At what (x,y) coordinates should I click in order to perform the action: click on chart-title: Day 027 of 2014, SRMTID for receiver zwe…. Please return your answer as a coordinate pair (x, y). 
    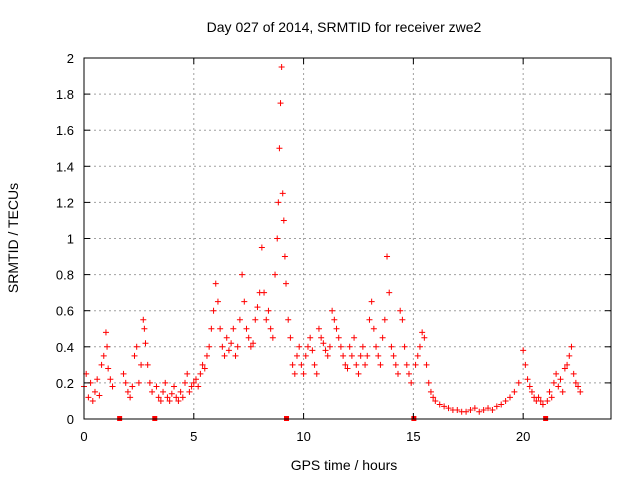
    Looking at the image, I should click on (344, 27).